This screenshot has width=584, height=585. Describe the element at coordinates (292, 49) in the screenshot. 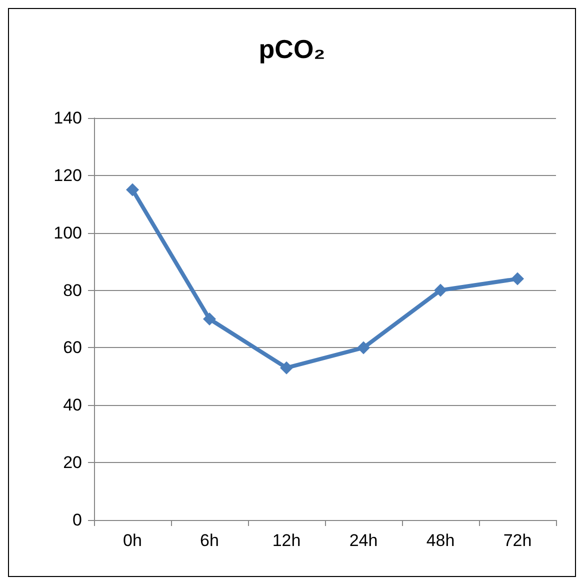

I see `chart-title: pCO₂` at that location.